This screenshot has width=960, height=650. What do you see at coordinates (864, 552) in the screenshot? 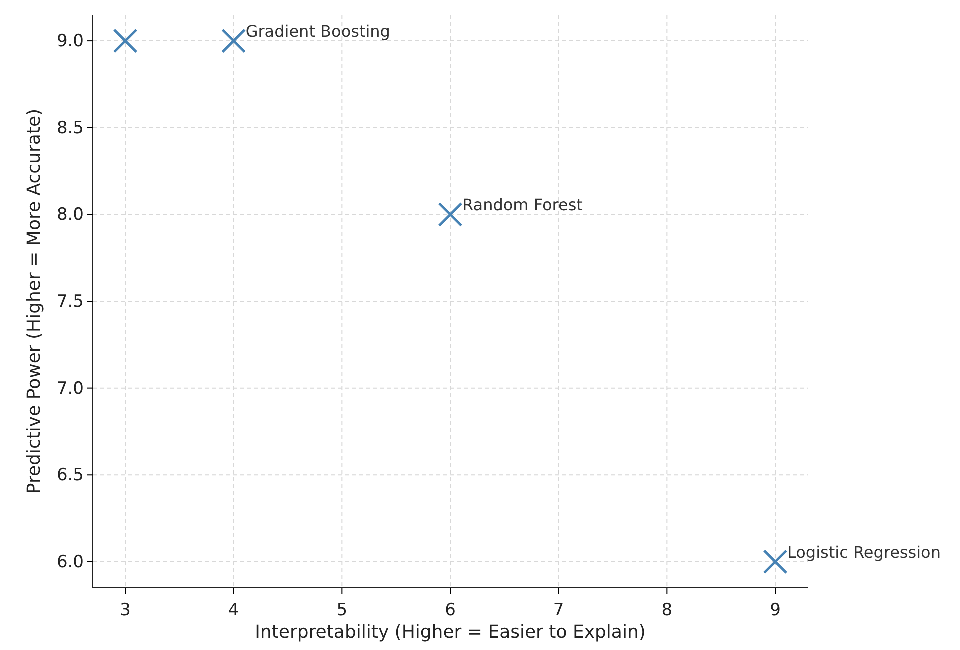
I see `annotation: Logistic Regression` at bounding box center [864, 552].